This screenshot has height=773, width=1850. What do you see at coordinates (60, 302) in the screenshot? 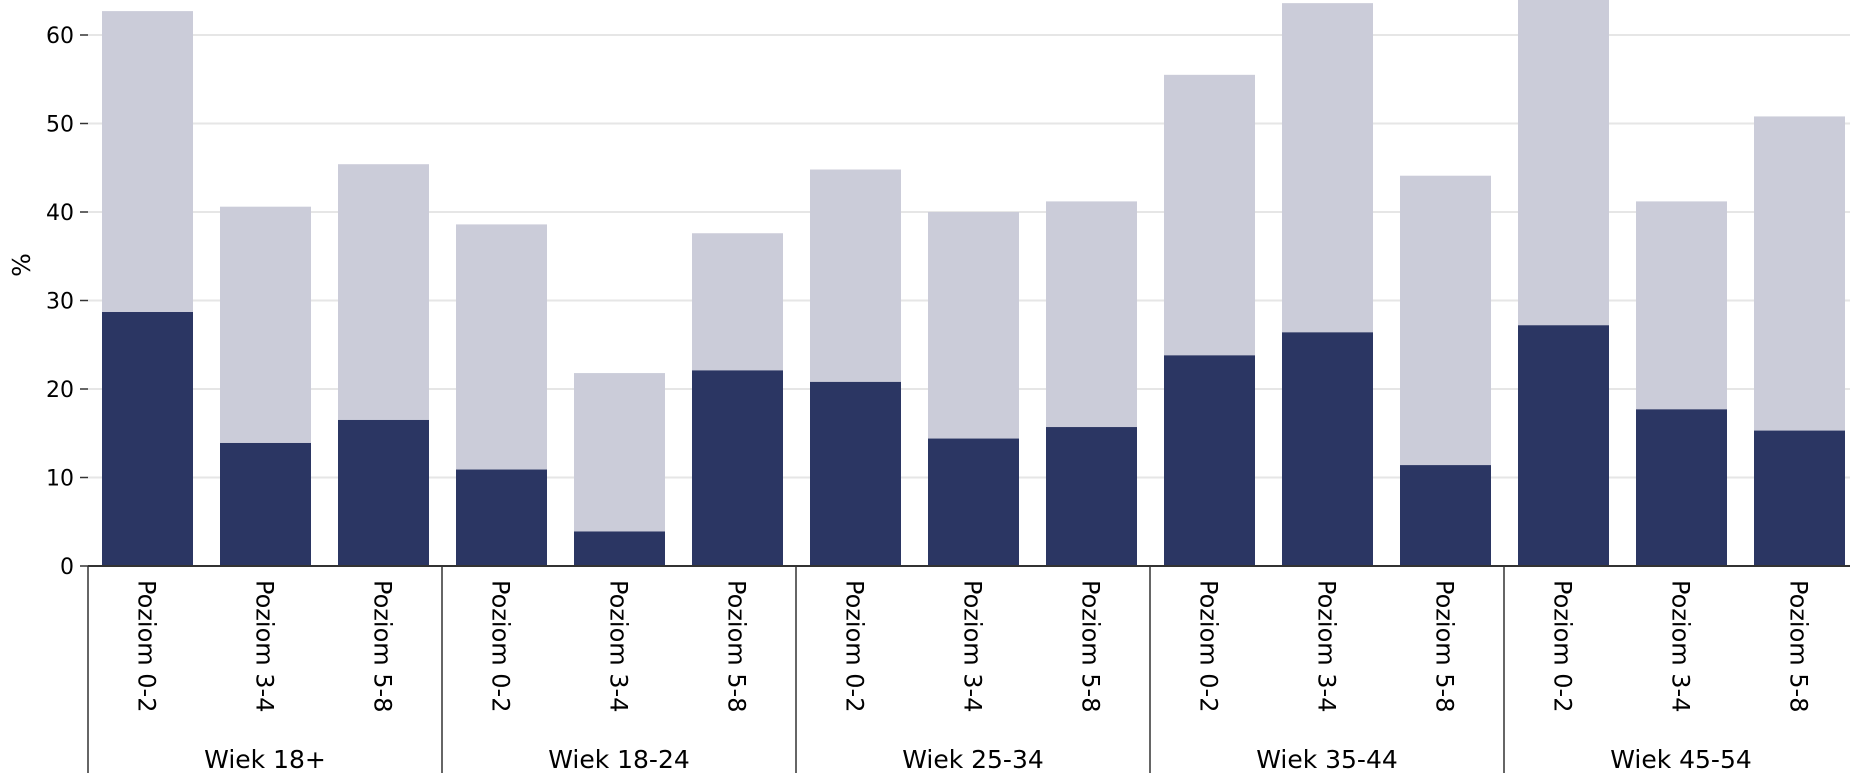
I see `y-tick-label: 30` at bounding box center [60, 302].